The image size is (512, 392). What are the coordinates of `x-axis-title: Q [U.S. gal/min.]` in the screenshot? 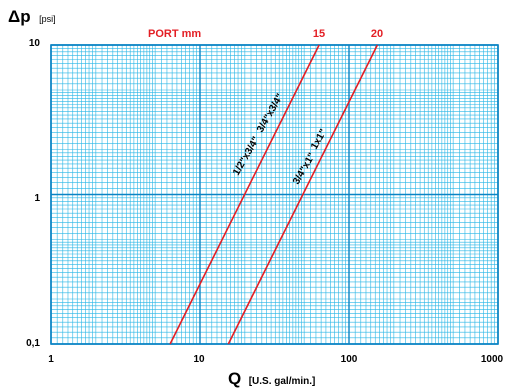 It's located at (271, 378).